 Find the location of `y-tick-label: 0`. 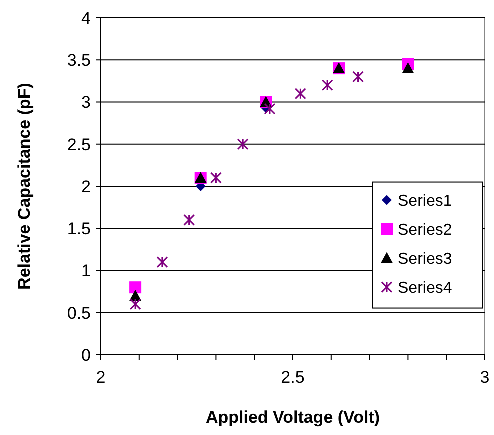

y-tick-label: 0 is located at coordinates (86, 355).